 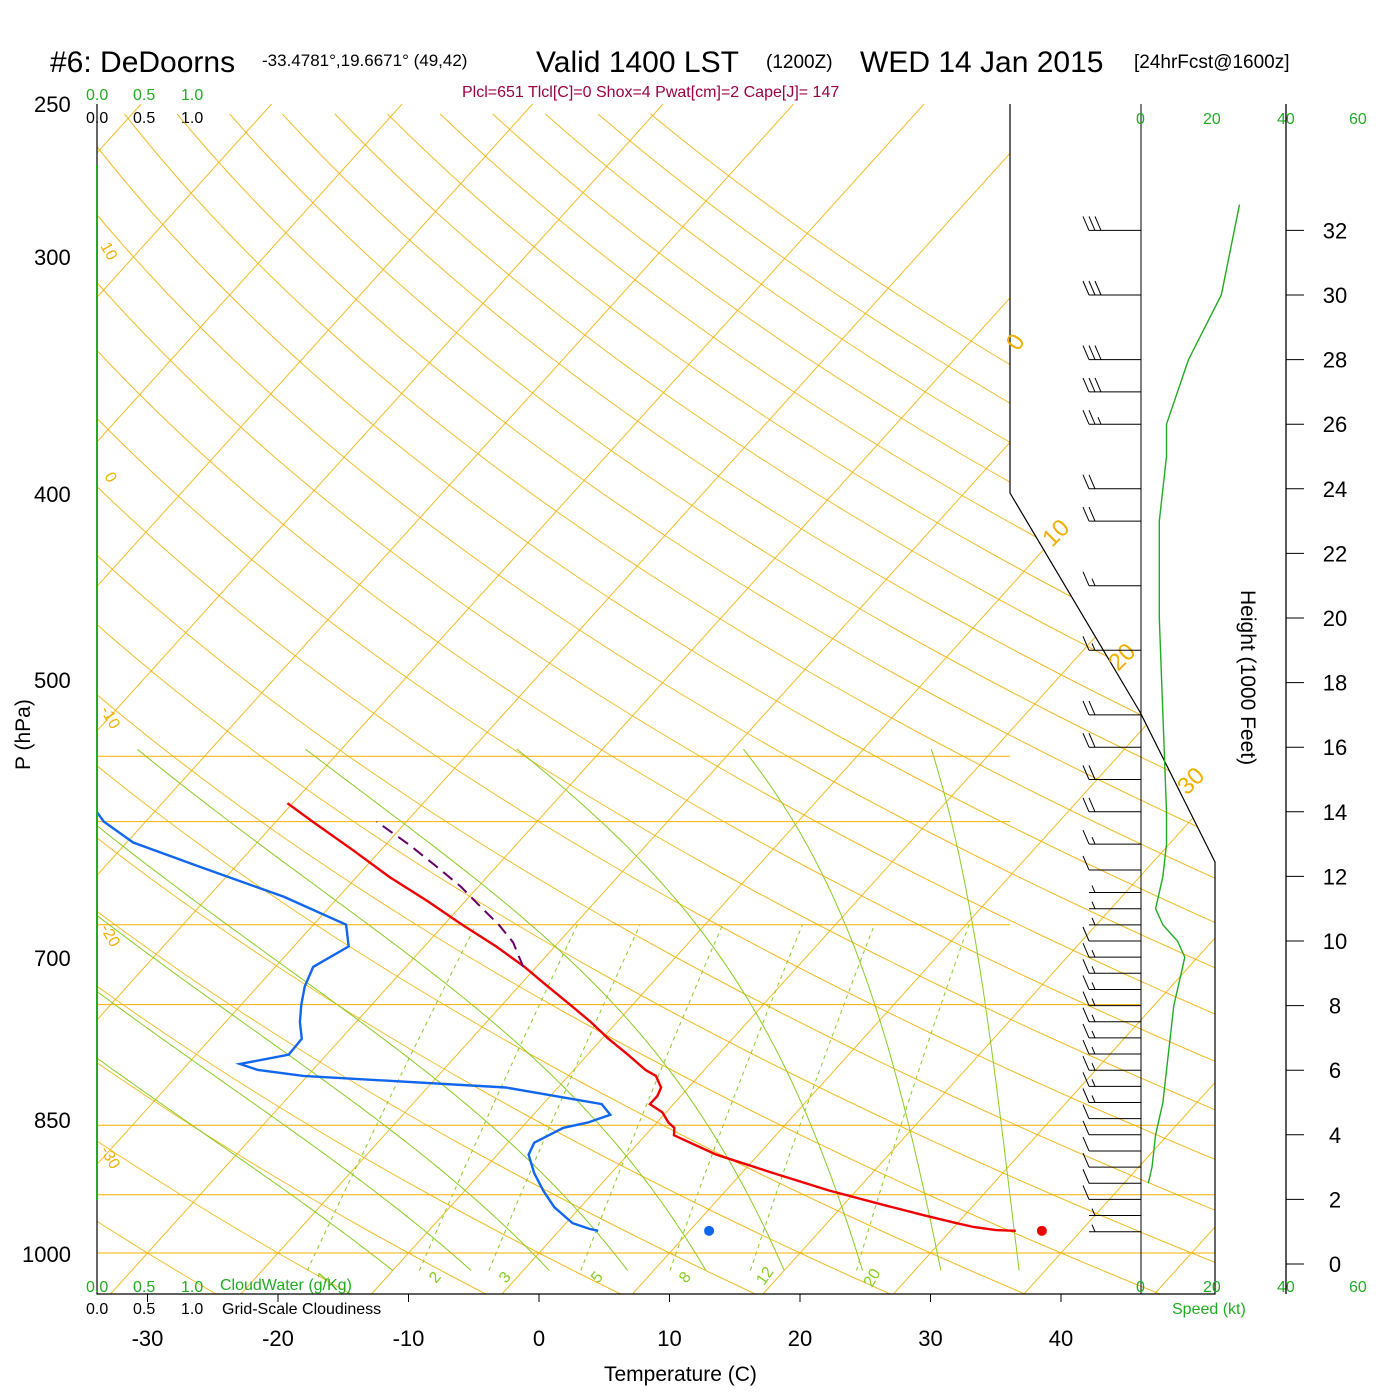 What do you see at coordinates (1335, 941) in the screenshot?
I see `height-tick-label: 10` at bounding box center [1335, 941].